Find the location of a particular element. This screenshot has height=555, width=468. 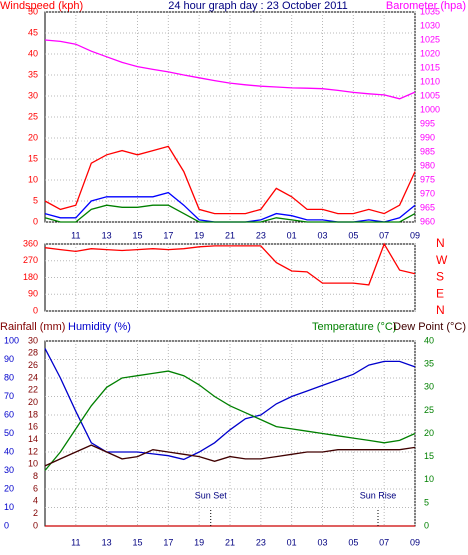

y-tick-label: 270 is located at coordinates (30, 260).